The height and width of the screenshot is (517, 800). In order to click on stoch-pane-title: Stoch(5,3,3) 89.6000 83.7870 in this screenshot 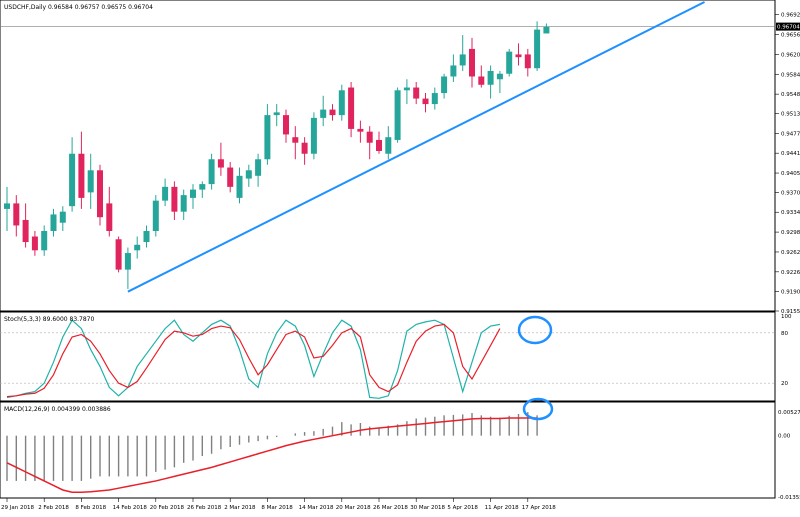, I will do `click(49, 319)`.